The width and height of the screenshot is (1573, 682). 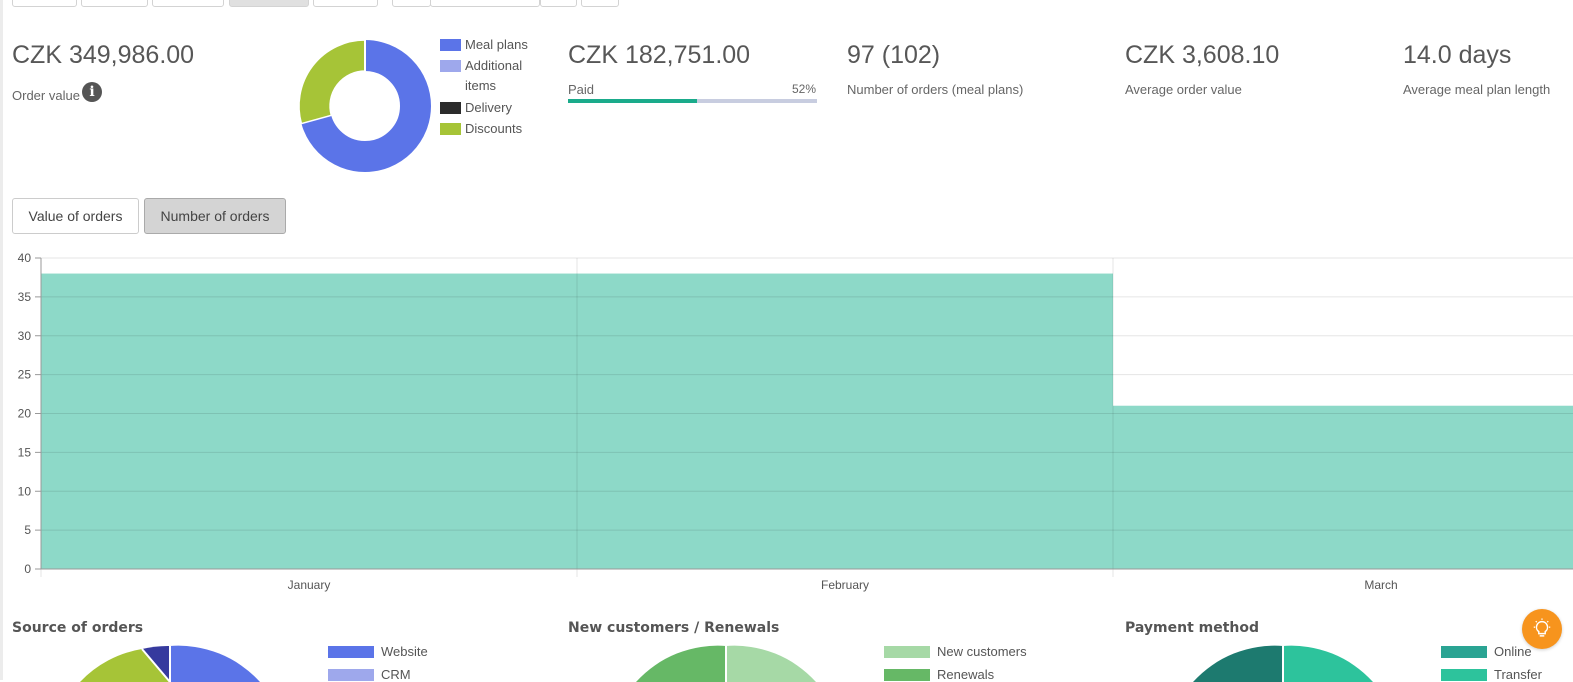 I want to click on average-order-value: CZK 3,608.10, so click(x=1202, y=55).